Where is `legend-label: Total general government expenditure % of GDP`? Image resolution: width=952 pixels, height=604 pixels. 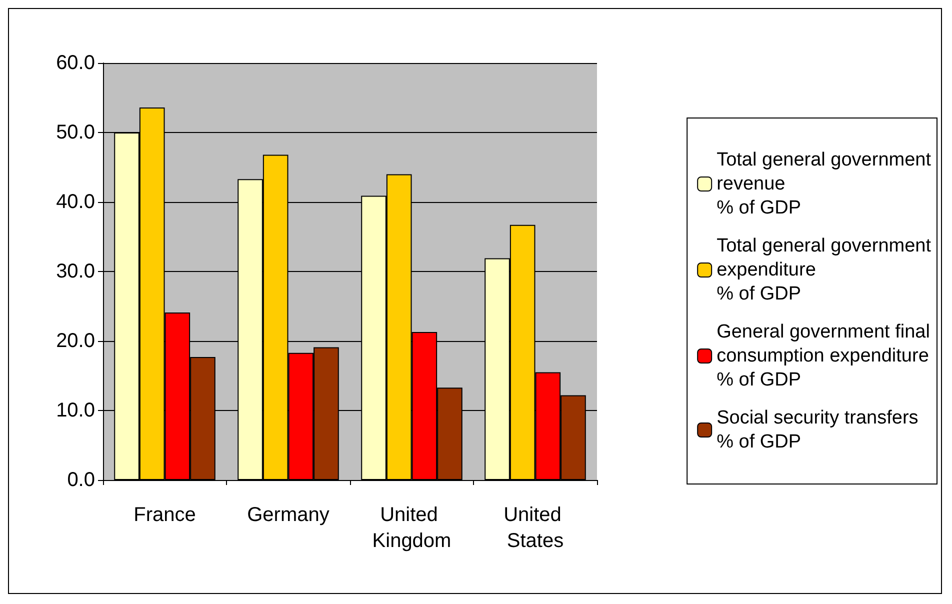 legend-label: Total general government expenditure % of GDP is located at coordinates (824, 270).